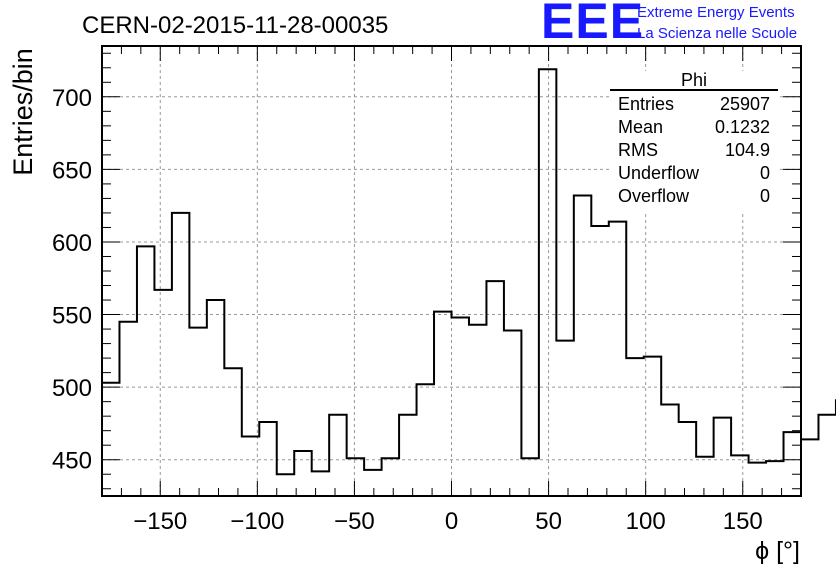  What do you see at coordinates (72, 388) in the screenshot?
I see `y-tick-label: 500` at bounding box center [72, 388].